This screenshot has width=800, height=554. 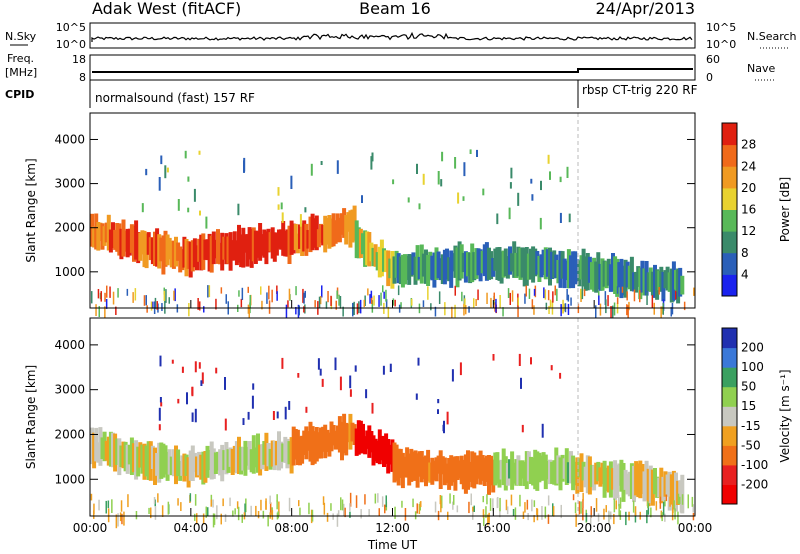 I want to click on colorbar-tick-label: 50, so click(x=748, y=387).